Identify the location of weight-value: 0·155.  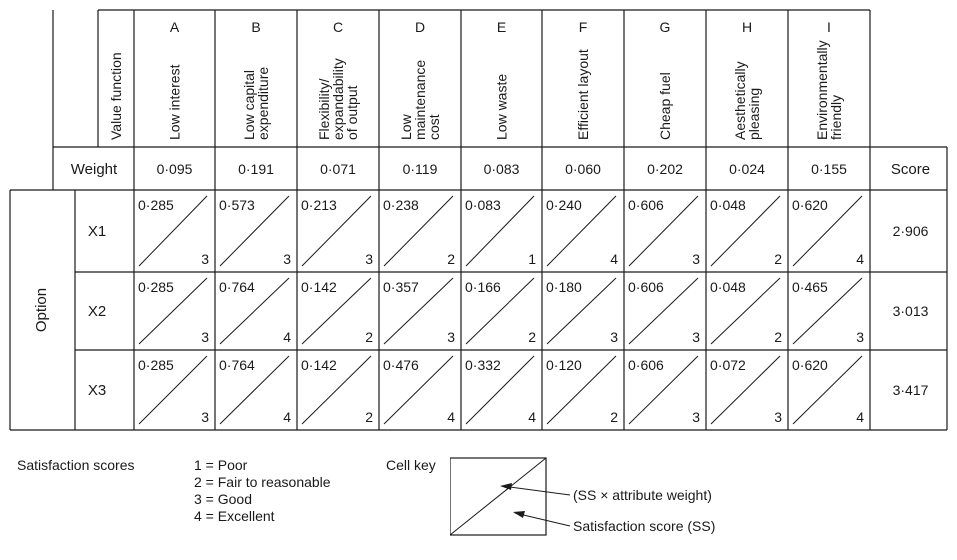
(829, 169).